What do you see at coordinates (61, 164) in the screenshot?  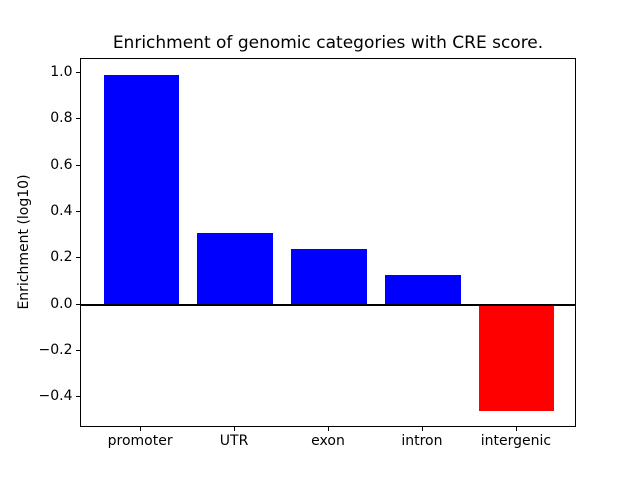 I see `y-tick-label: 0.6` at bounding box center [61, 164].